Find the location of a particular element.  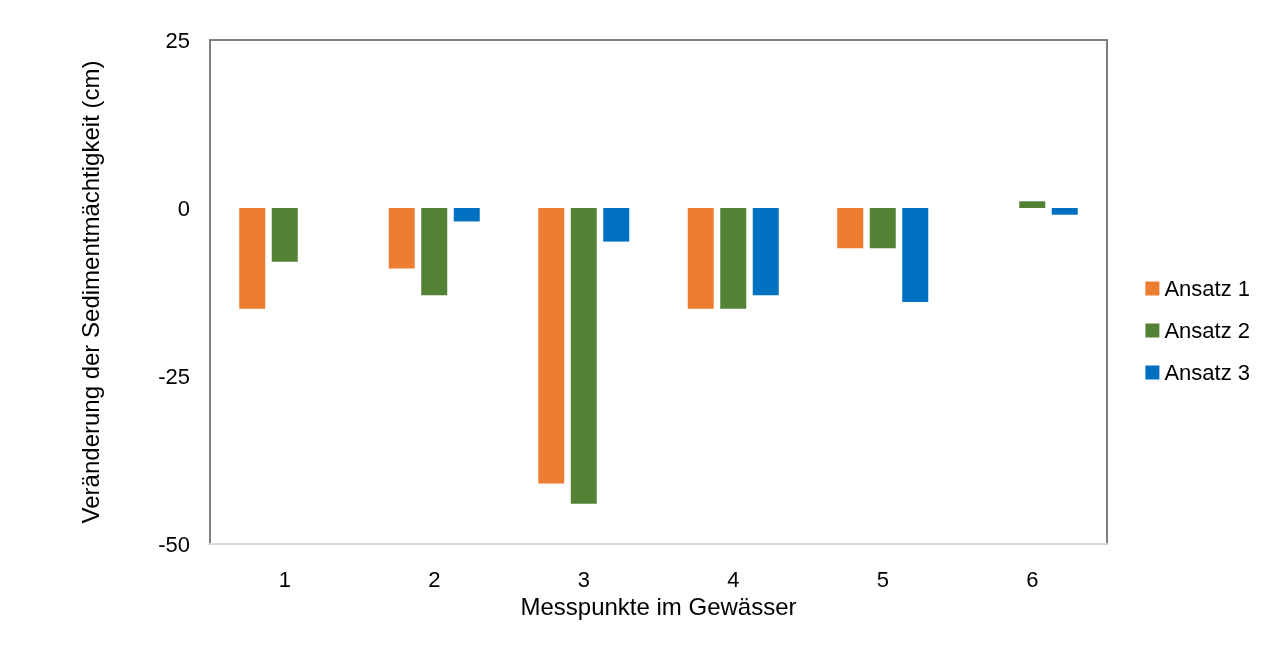

legend-label: Ansatz 3 is located at coordinates (1207, 372).